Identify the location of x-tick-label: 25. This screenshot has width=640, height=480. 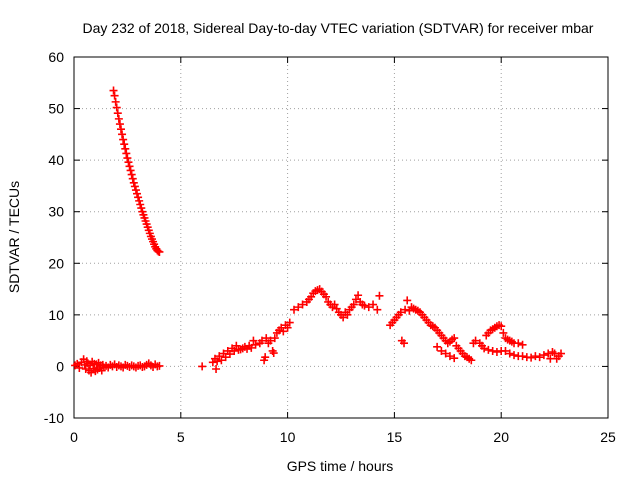
(608, 437).